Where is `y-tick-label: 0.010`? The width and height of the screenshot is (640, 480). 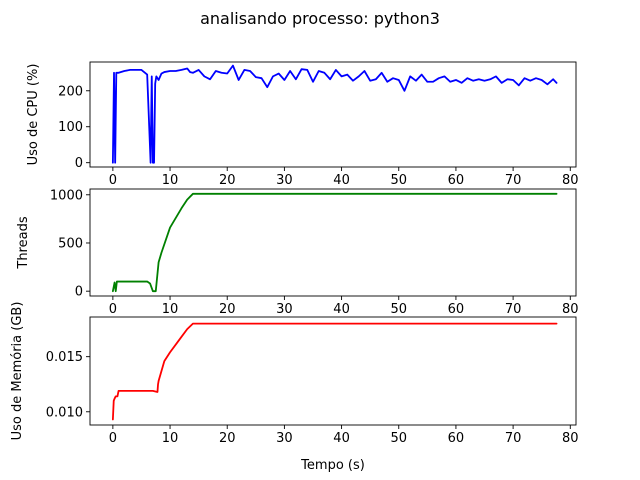 y-tick-label: 0.010 is located at coordinates (64, 412).